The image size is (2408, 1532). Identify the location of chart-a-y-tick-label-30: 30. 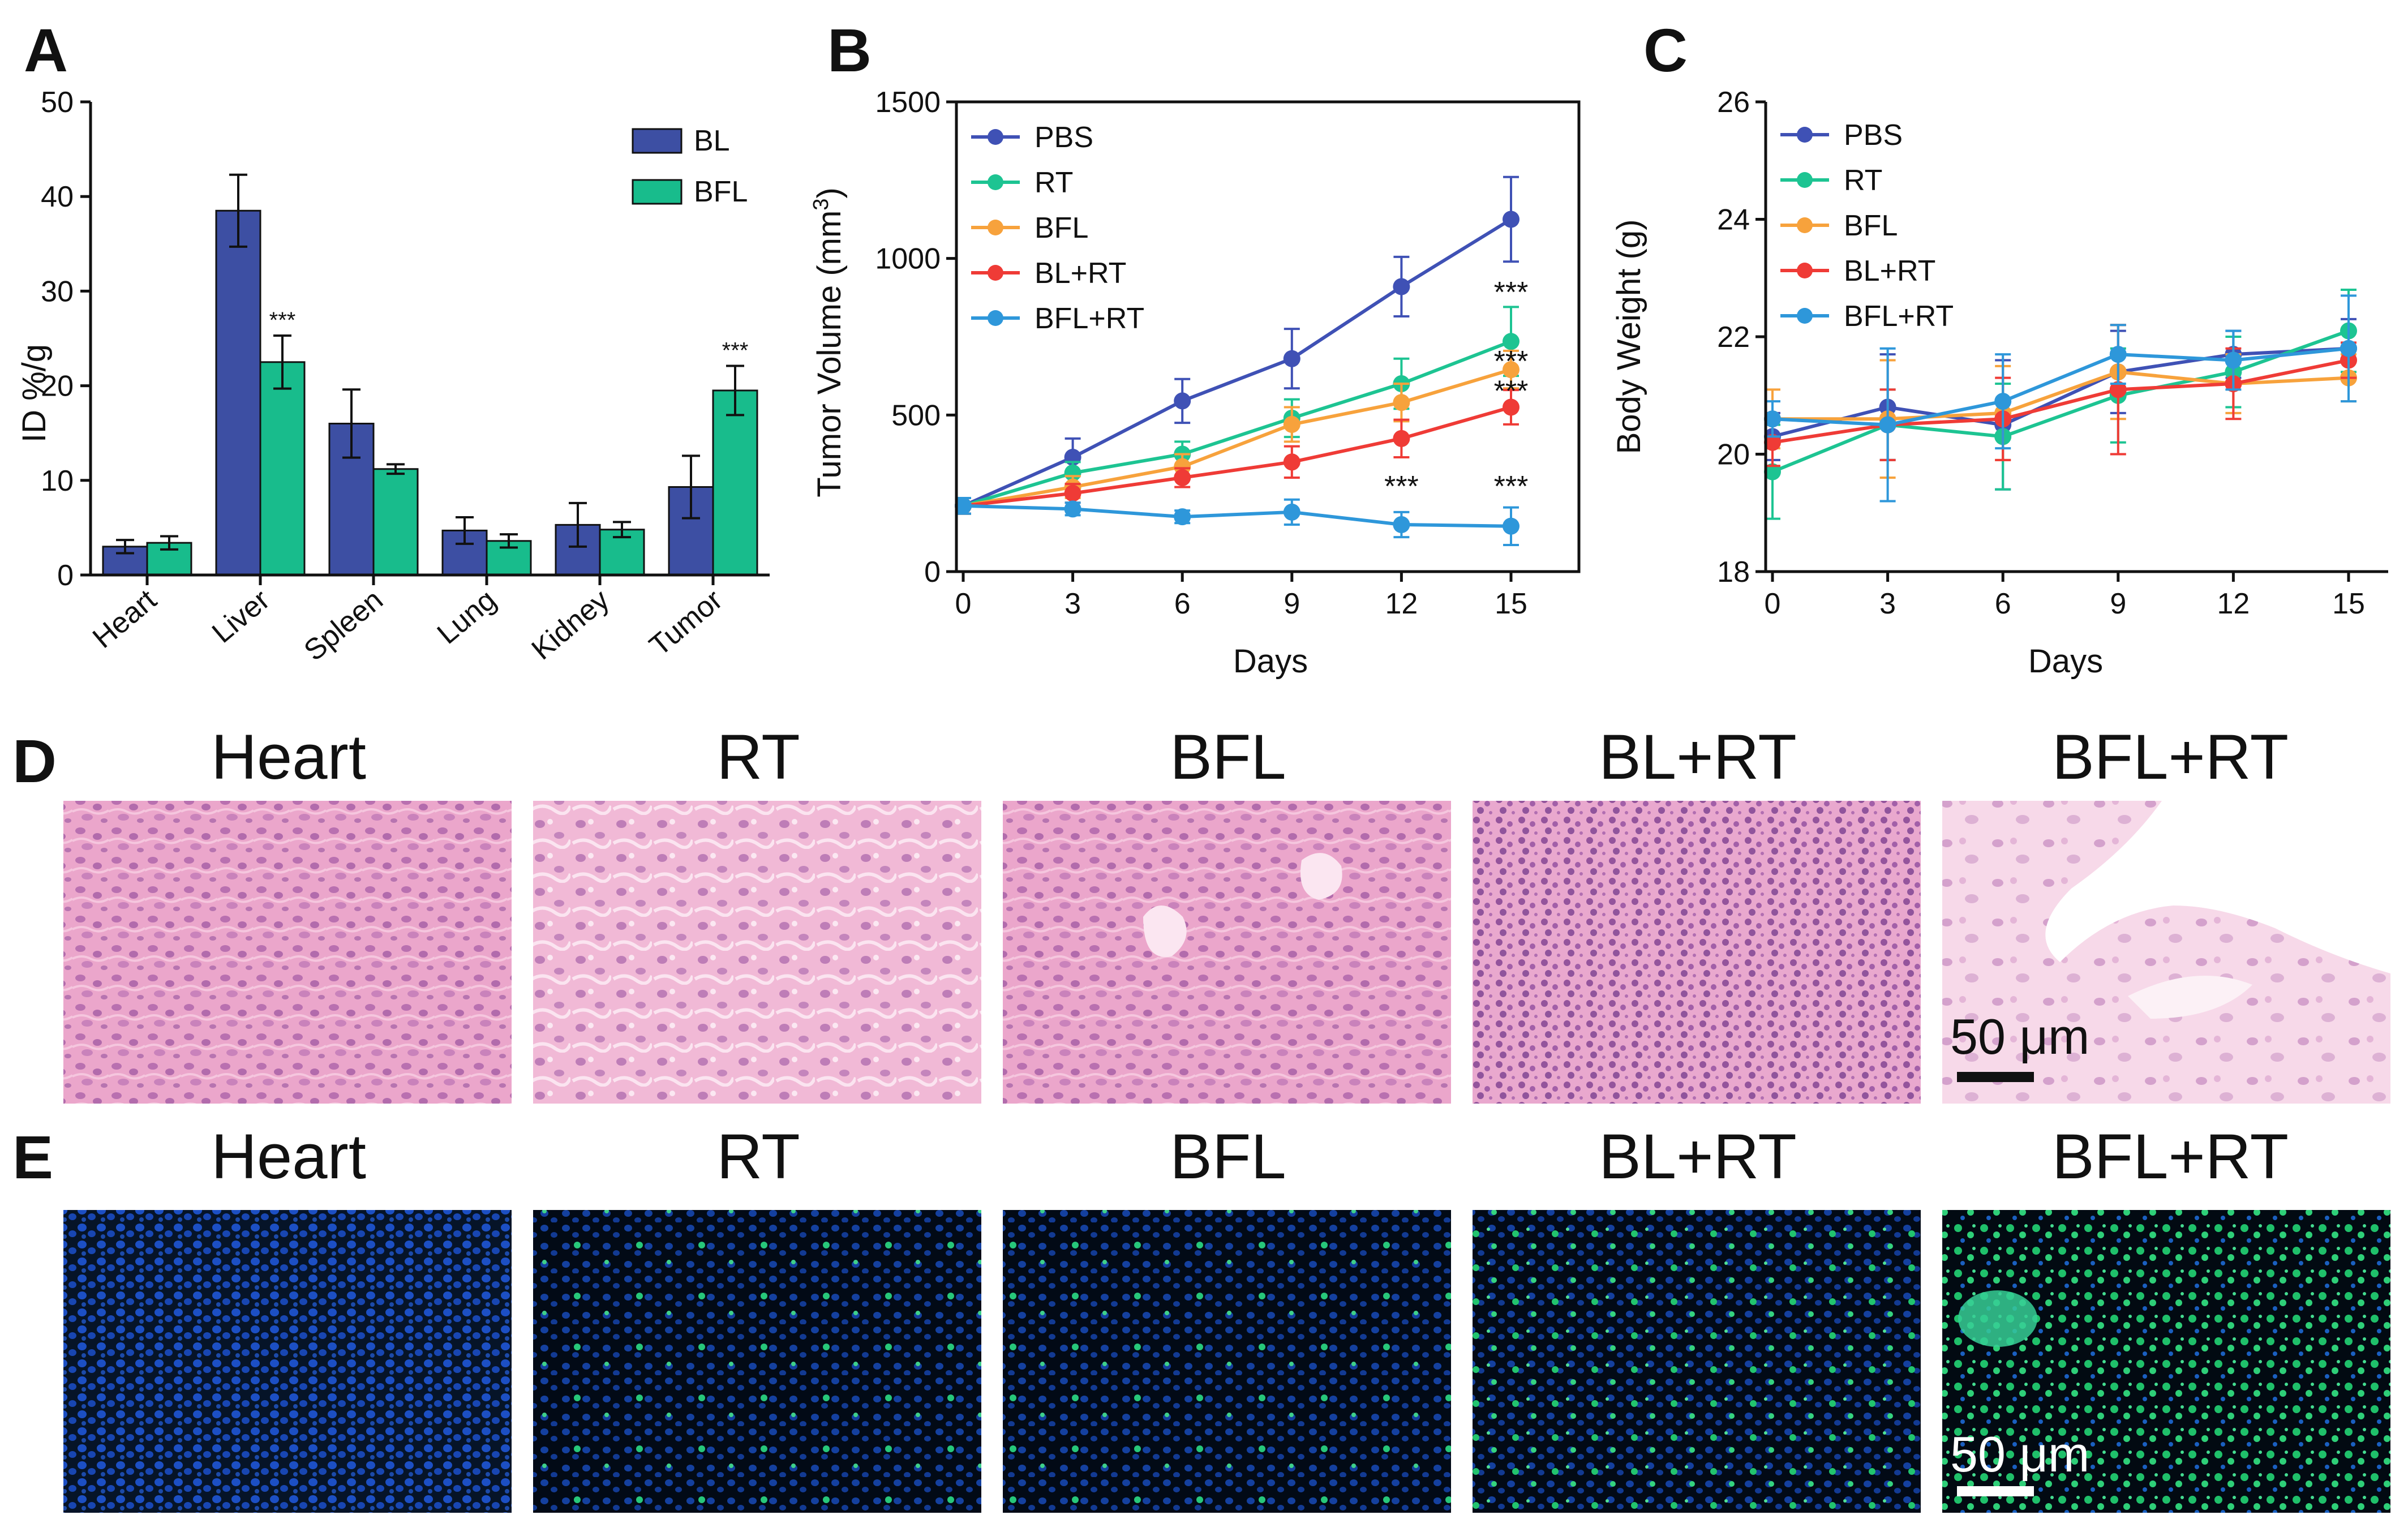
(57, 291).